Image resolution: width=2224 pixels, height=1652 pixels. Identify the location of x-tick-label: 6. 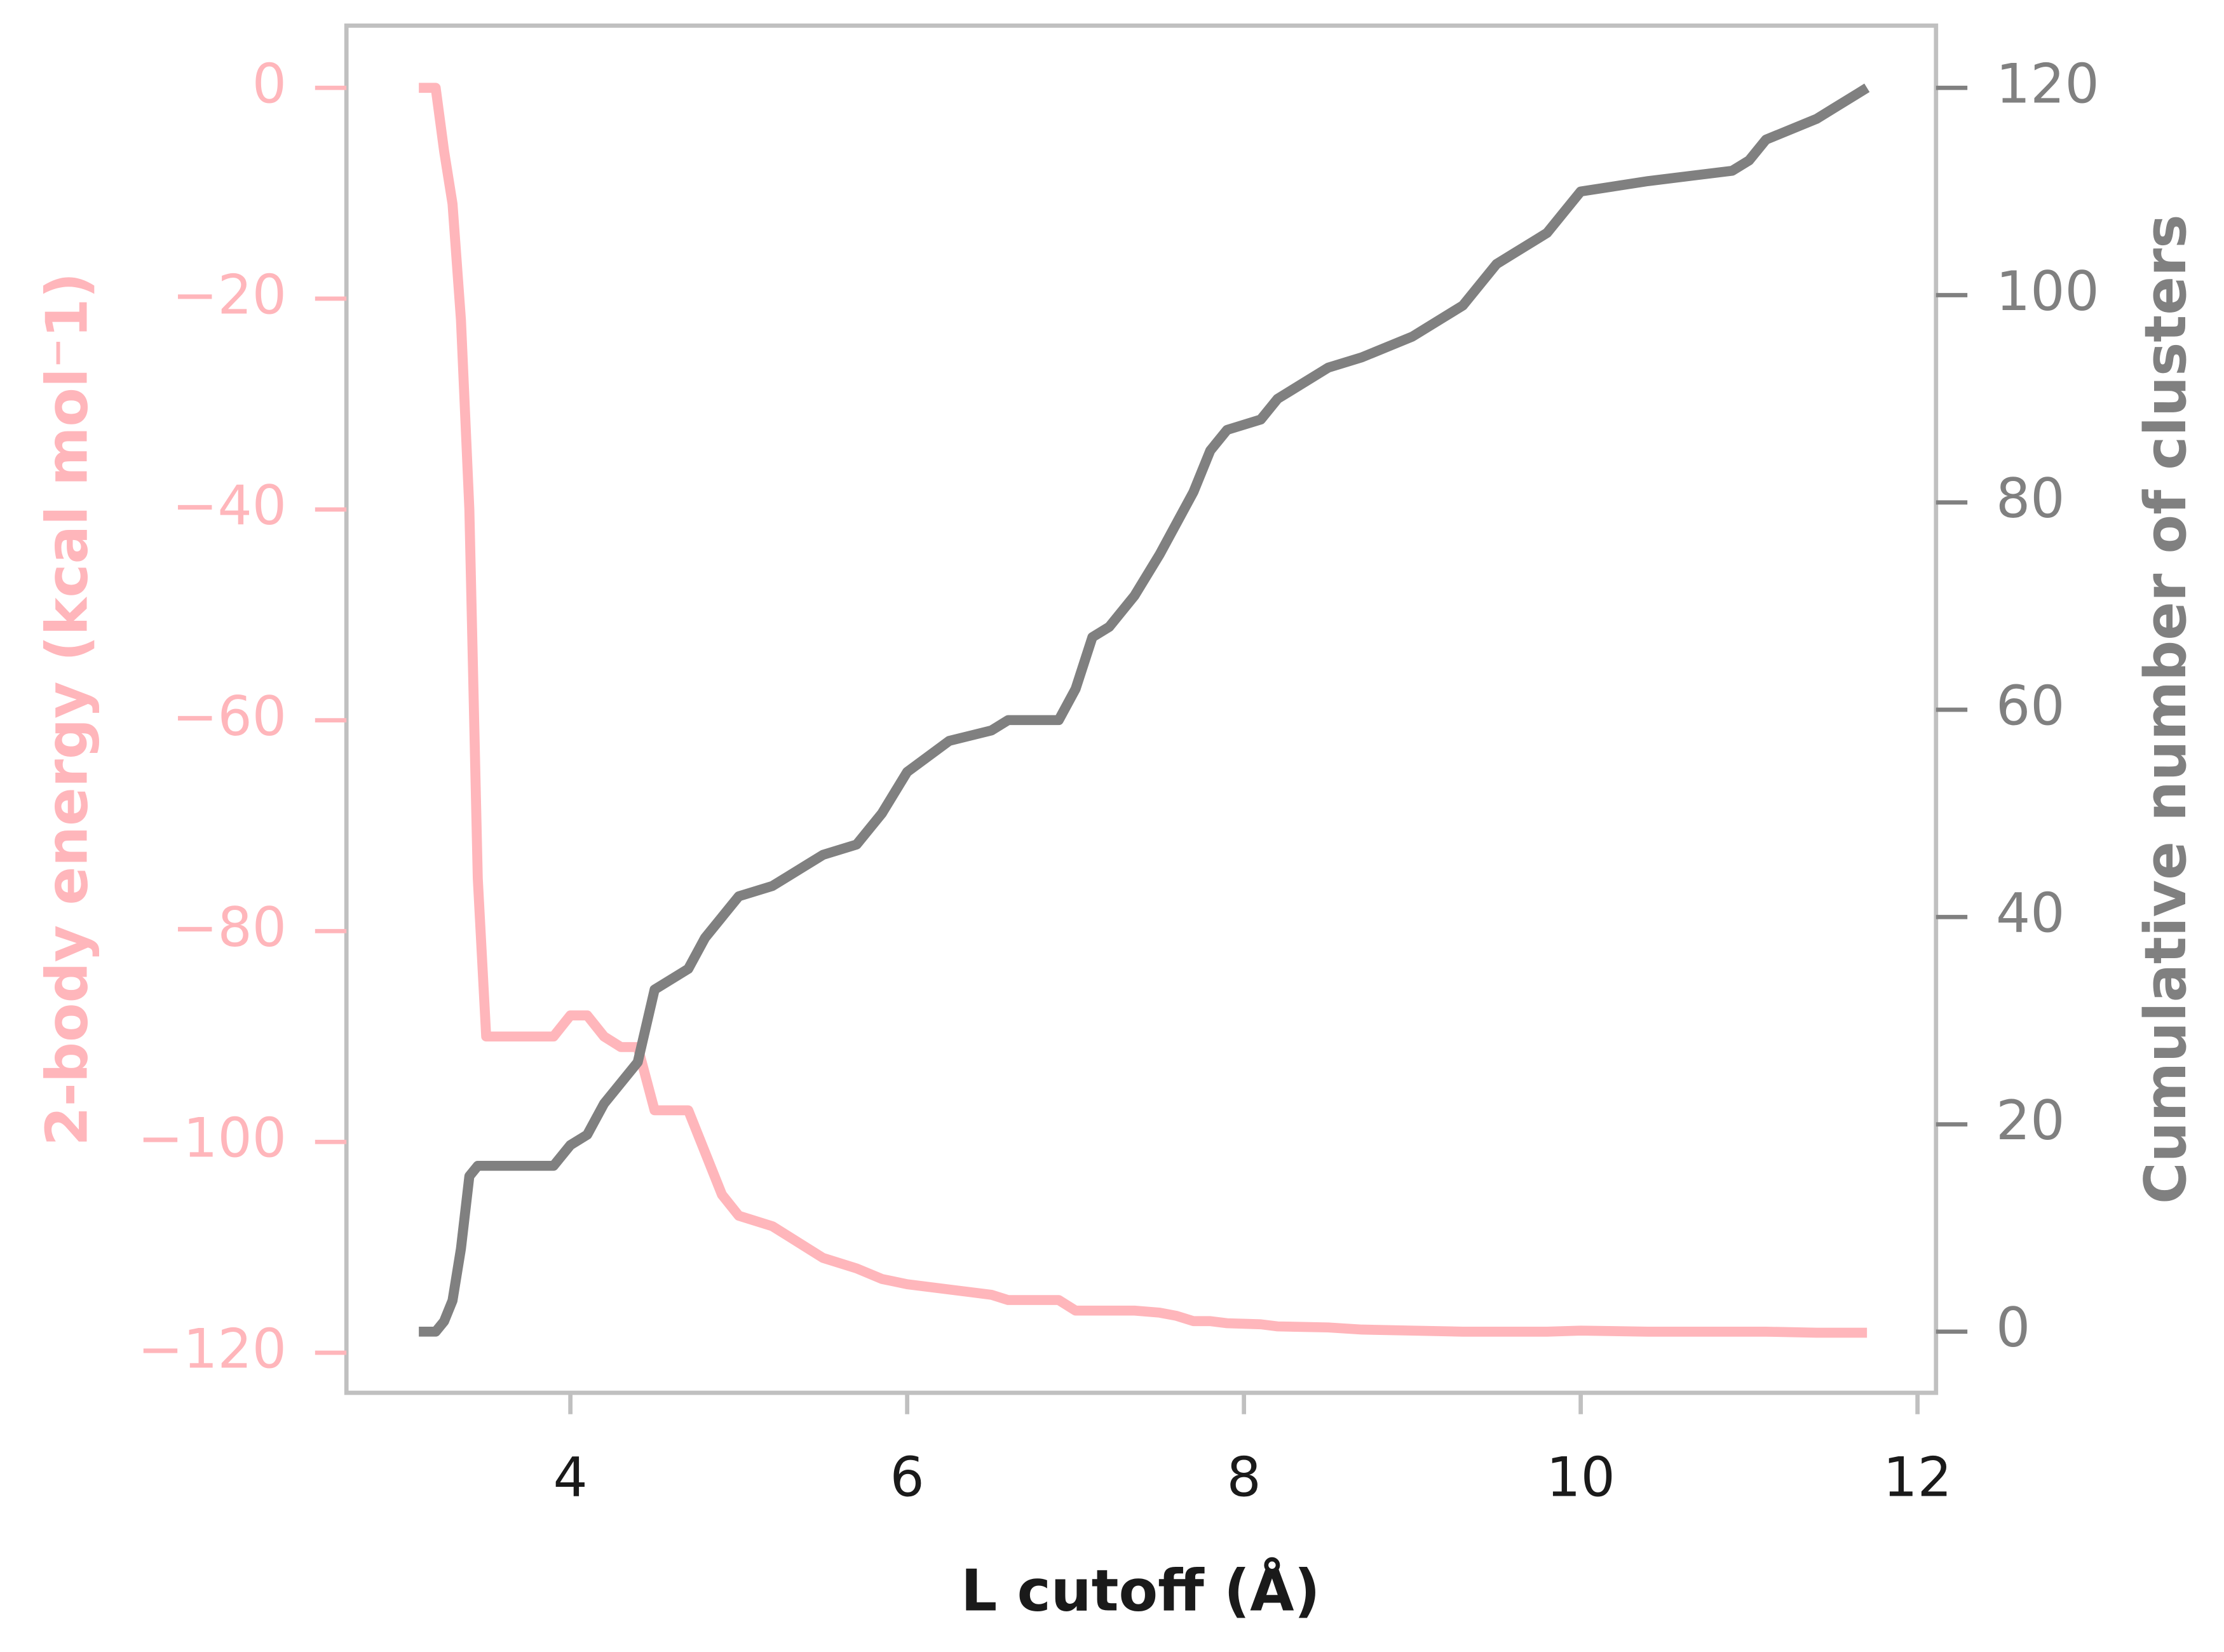
(908, 1477).